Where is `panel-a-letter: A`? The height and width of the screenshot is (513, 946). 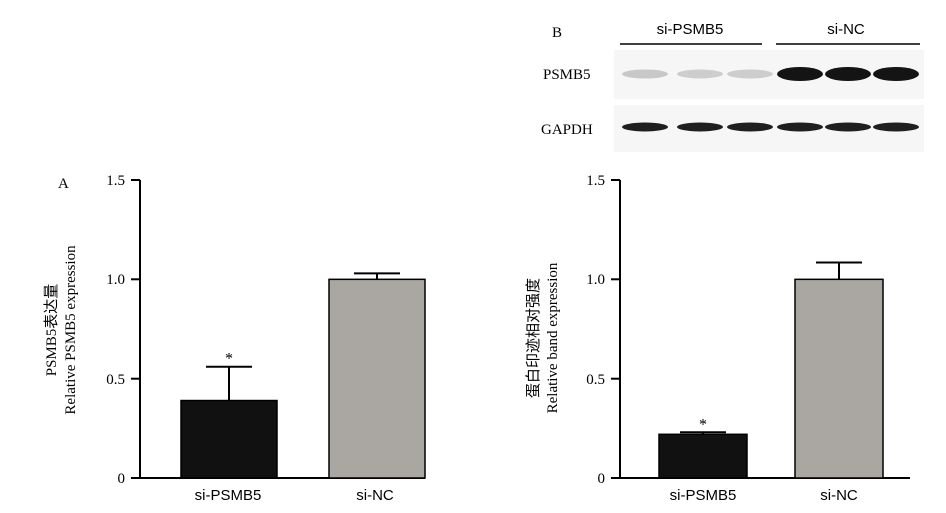
panel-a-letter: A is located at coordinates (63, 184).